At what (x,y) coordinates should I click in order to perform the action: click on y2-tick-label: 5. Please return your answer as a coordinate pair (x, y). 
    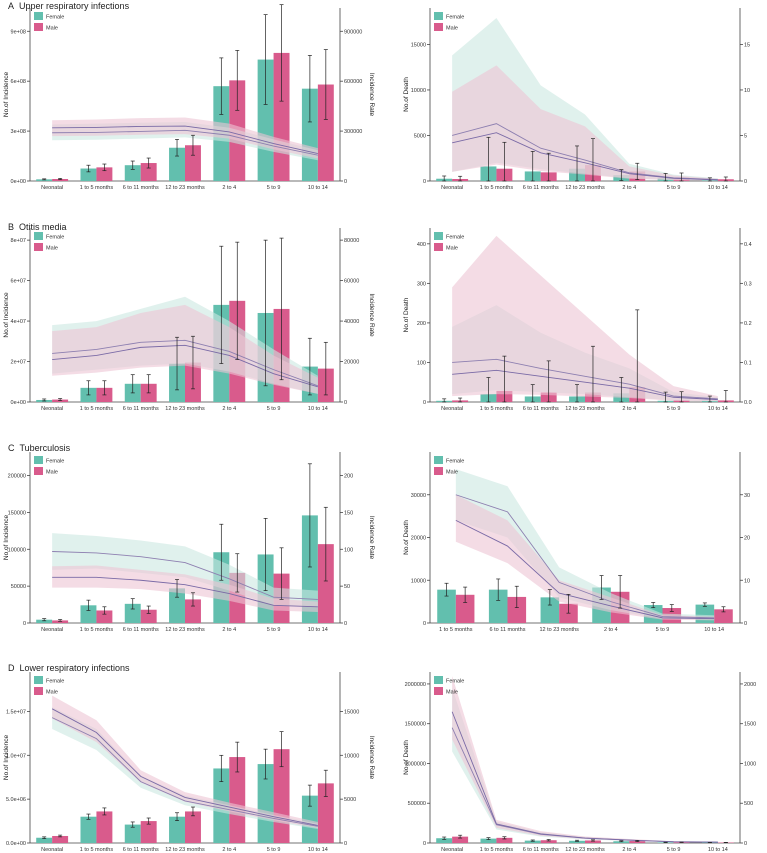
    Looking at the image, I should click on (745, 136).